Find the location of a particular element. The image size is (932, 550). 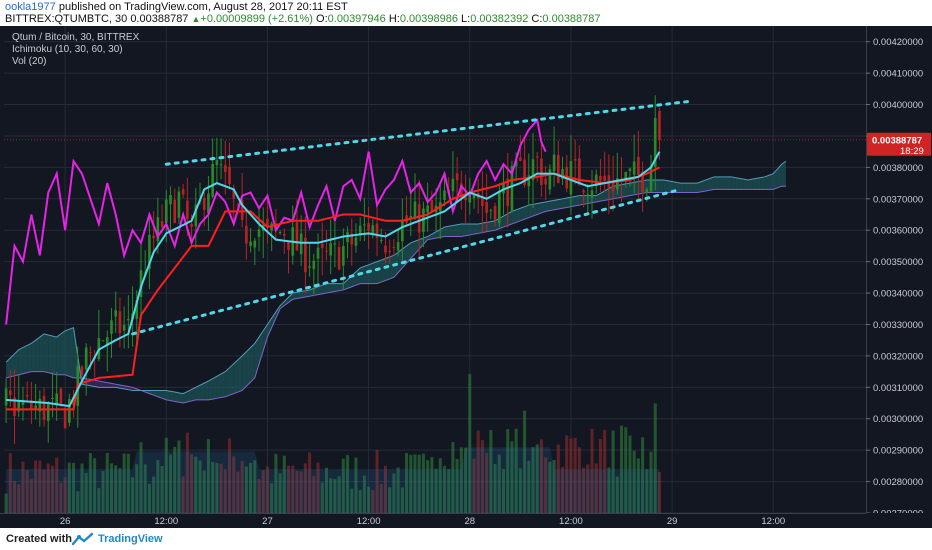

time-tick-label: 12:00 is located at coordinates (166, 521).